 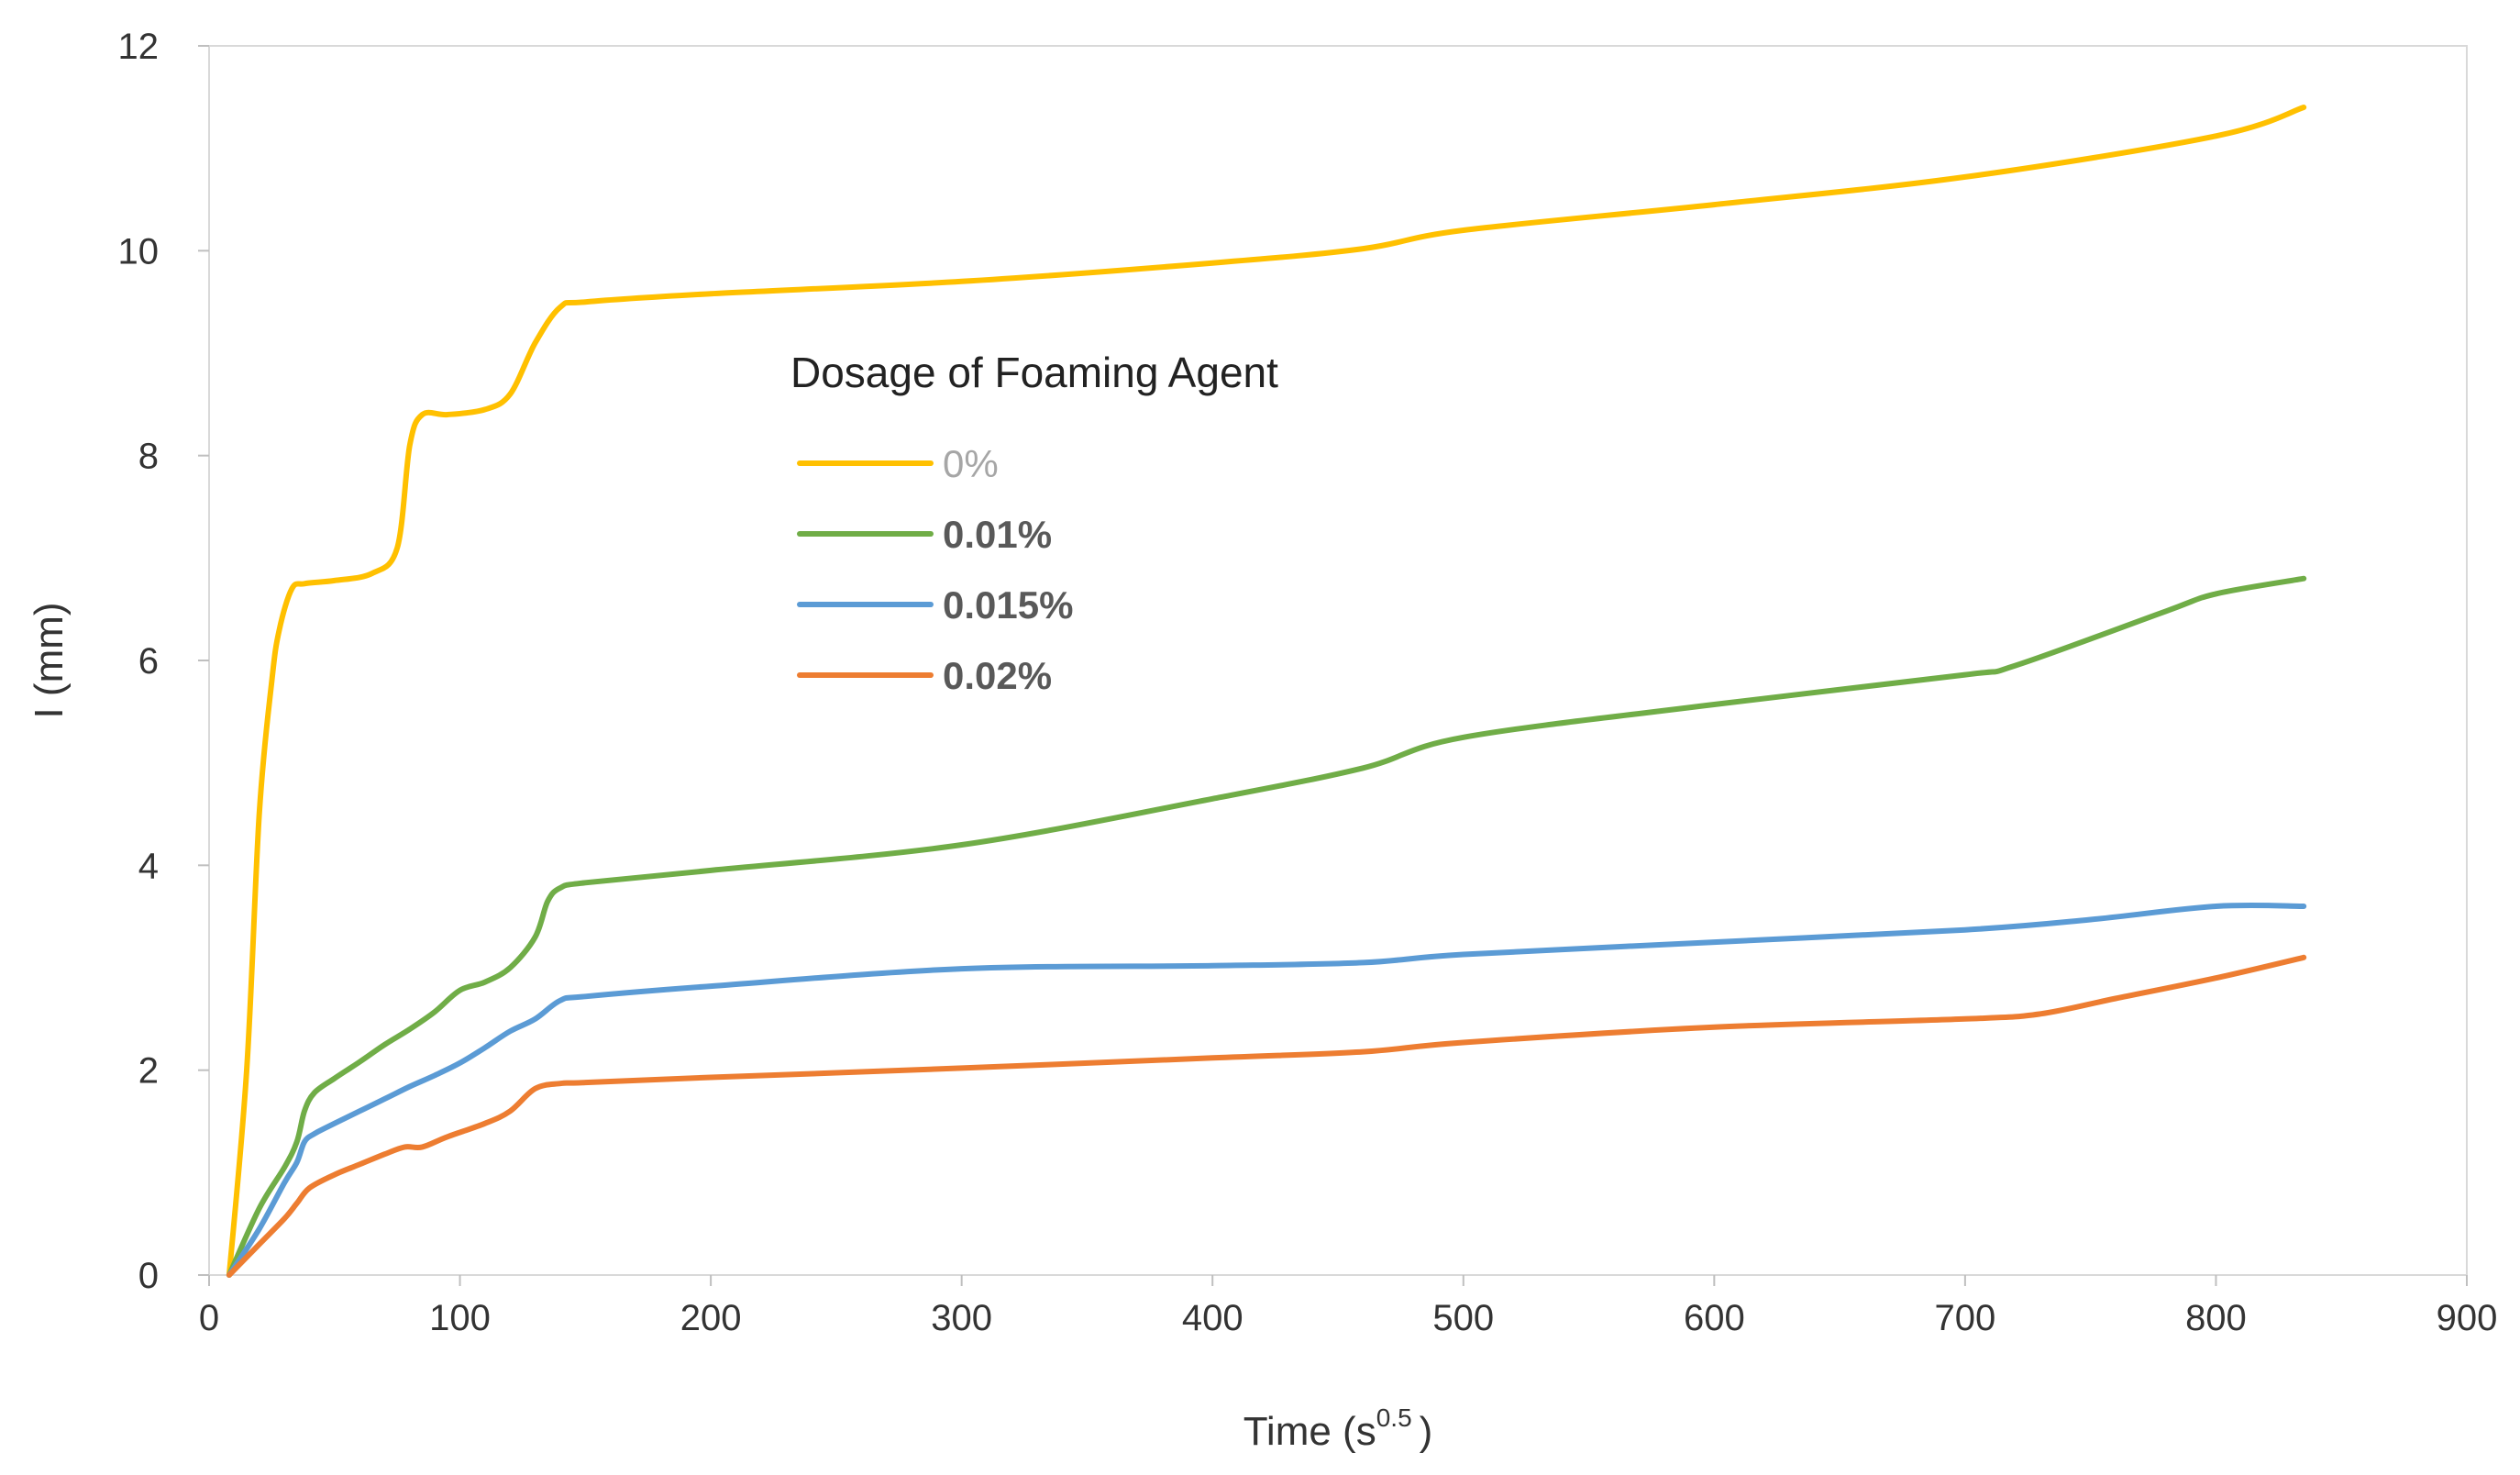 What do you see at coordinates (1034, 372) in the screenshot?
I see `legend-title: Dosage of Foaming Agent` at bounding box center [1034, 372].